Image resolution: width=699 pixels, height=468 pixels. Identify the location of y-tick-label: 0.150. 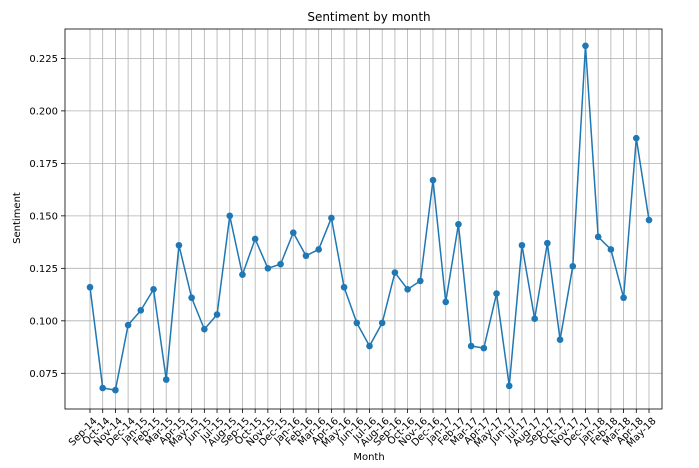
(43, 216).